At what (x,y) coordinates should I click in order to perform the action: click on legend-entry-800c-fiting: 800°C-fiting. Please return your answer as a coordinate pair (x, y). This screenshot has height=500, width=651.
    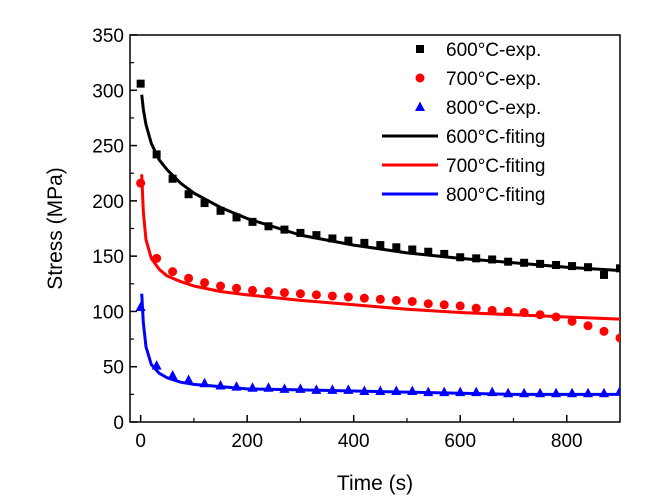
    Looking at the image, I should click on (463, 195).